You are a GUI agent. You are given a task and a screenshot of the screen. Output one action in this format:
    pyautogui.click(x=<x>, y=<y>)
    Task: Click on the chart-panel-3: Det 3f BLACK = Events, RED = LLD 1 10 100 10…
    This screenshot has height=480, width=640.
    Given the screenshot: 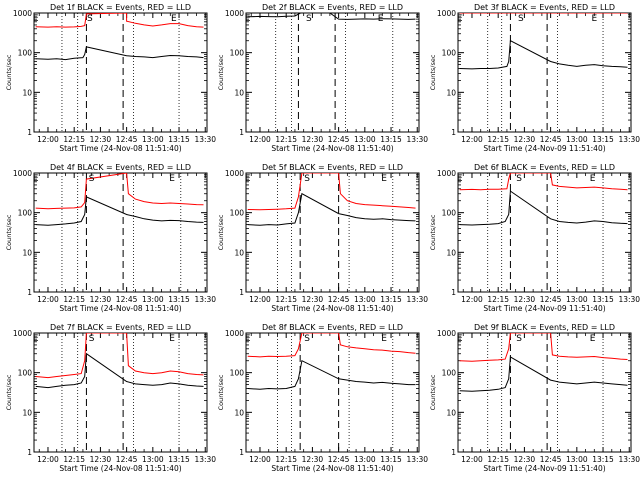 What is the action you would take?
    pyautogui.click(x=534, y=78)
    